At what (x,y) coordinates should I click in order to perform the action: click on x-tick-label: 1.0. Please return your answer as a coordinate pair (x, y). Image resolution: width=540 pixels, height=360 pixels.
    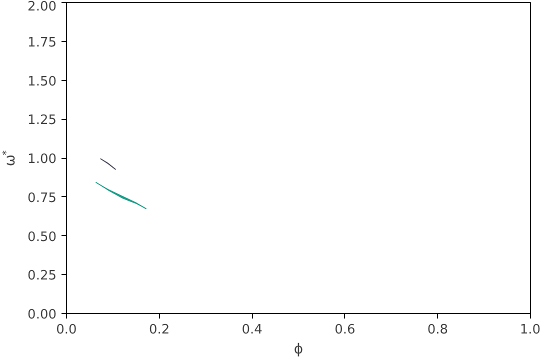
    Looking at the image, I should click on (530, 330).